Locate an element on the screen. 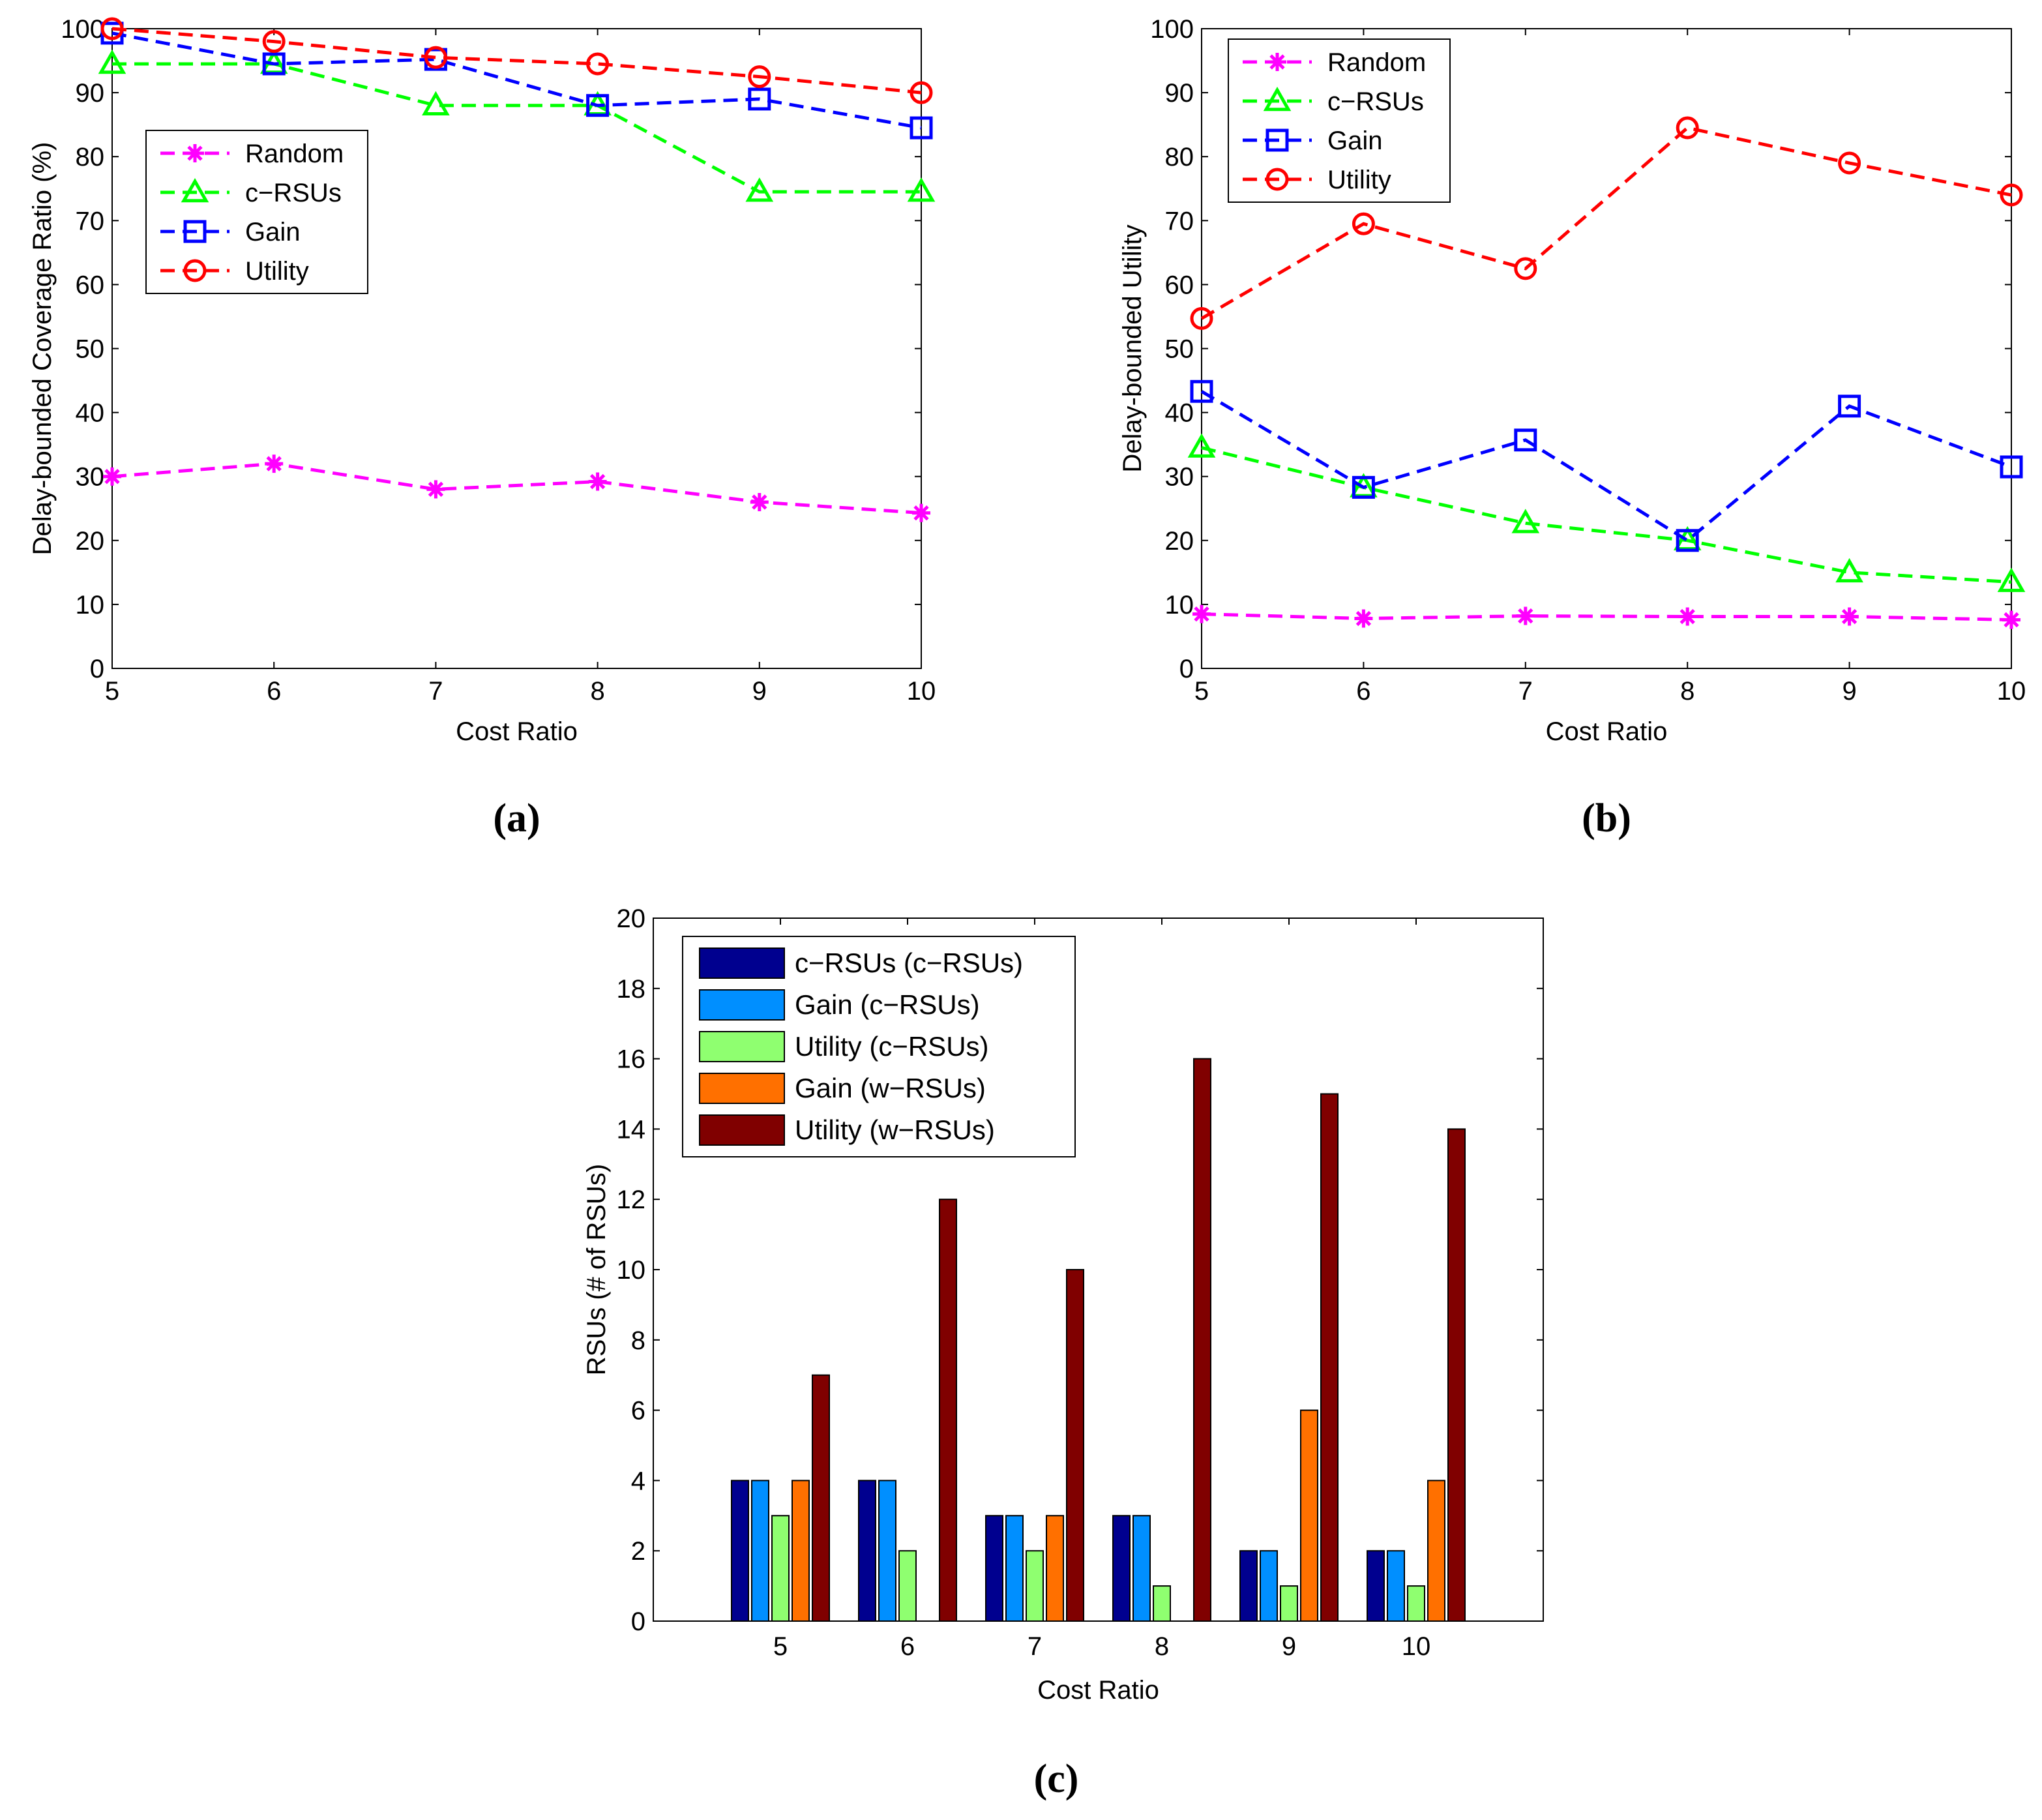 The height and width of the screenshot is (1820, 2042). y-tick-label: 90 is located at coordinates (1179, 93).